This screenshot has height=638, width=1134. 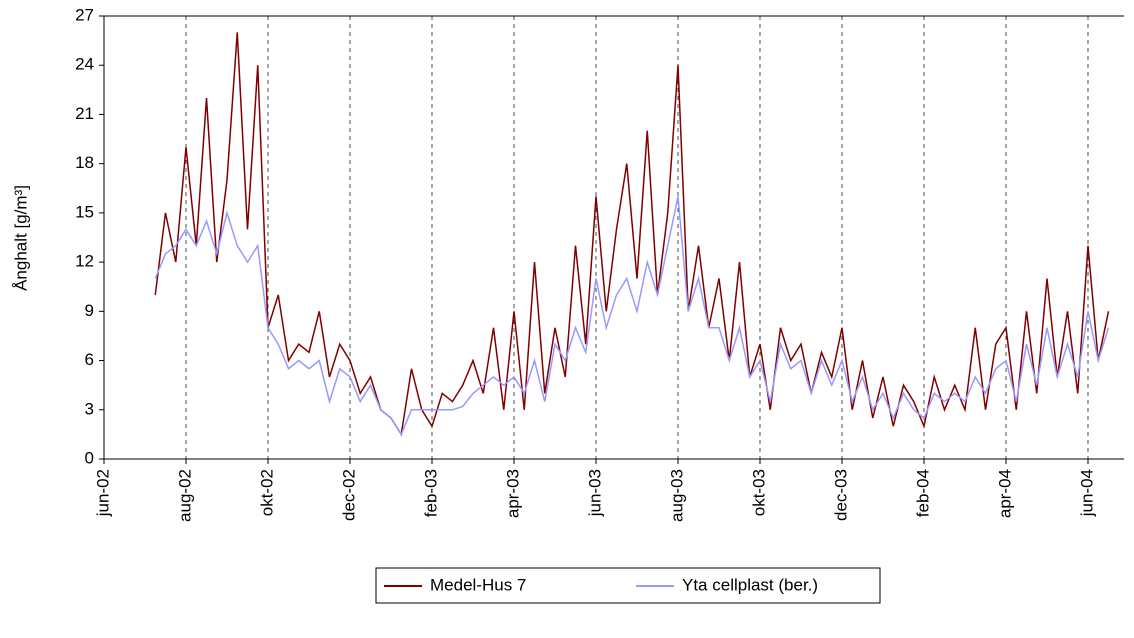 What do you see at coordinates (89, 408) in the screenshot?
I see `y-tick-label: 3` at bounding box center [89, 408].